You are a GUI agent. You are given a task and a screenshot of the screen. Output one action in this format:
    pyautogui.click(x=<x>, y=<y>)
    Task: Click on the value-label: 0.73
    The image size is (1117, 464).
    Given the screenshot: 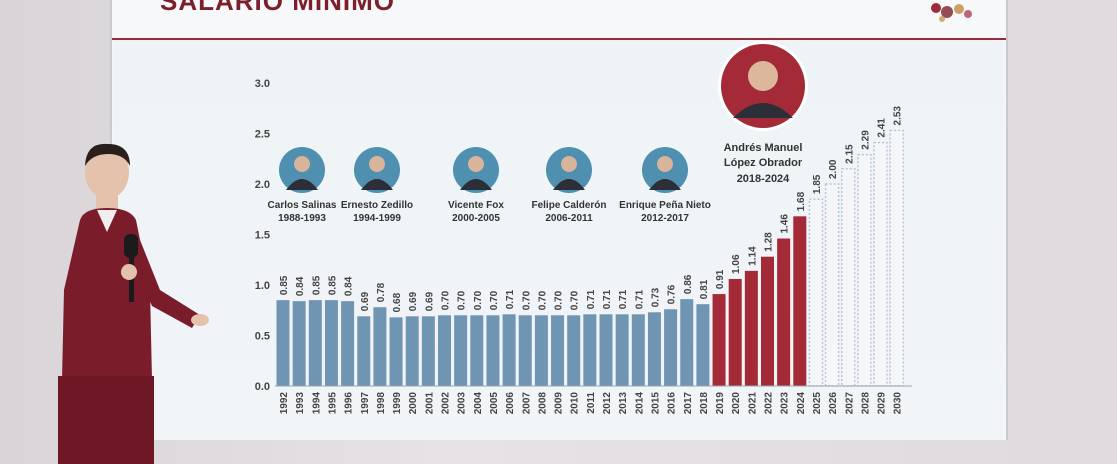 What is the action you would take?
    pyautogui.click(x=655, y=297)
    